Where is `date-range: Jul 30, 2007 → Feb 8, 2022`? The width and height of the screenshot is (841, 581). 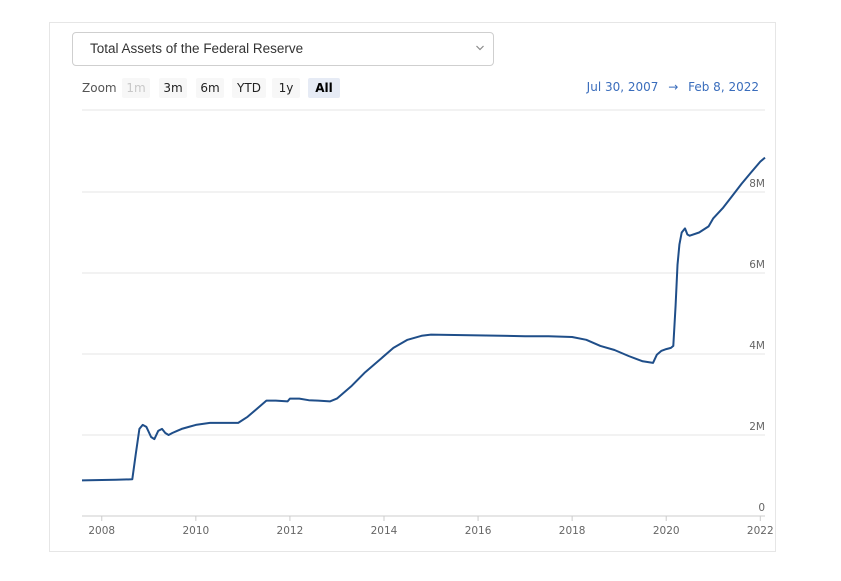 date-range: Jul 30, 2007 → Feb 8, 2022 is located at coordinates (673, 87).